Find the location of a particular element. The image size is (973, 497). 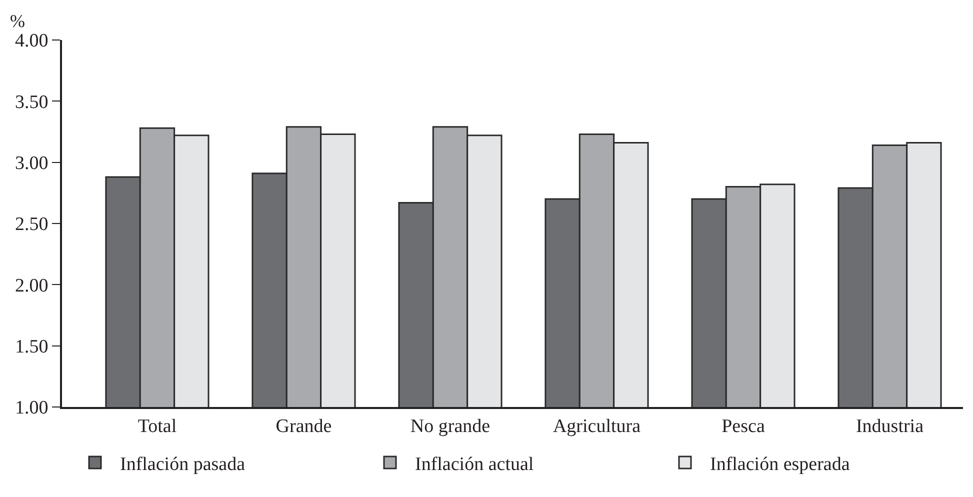

y-tick-label: 2.50 is located at coordinates (31, 225).